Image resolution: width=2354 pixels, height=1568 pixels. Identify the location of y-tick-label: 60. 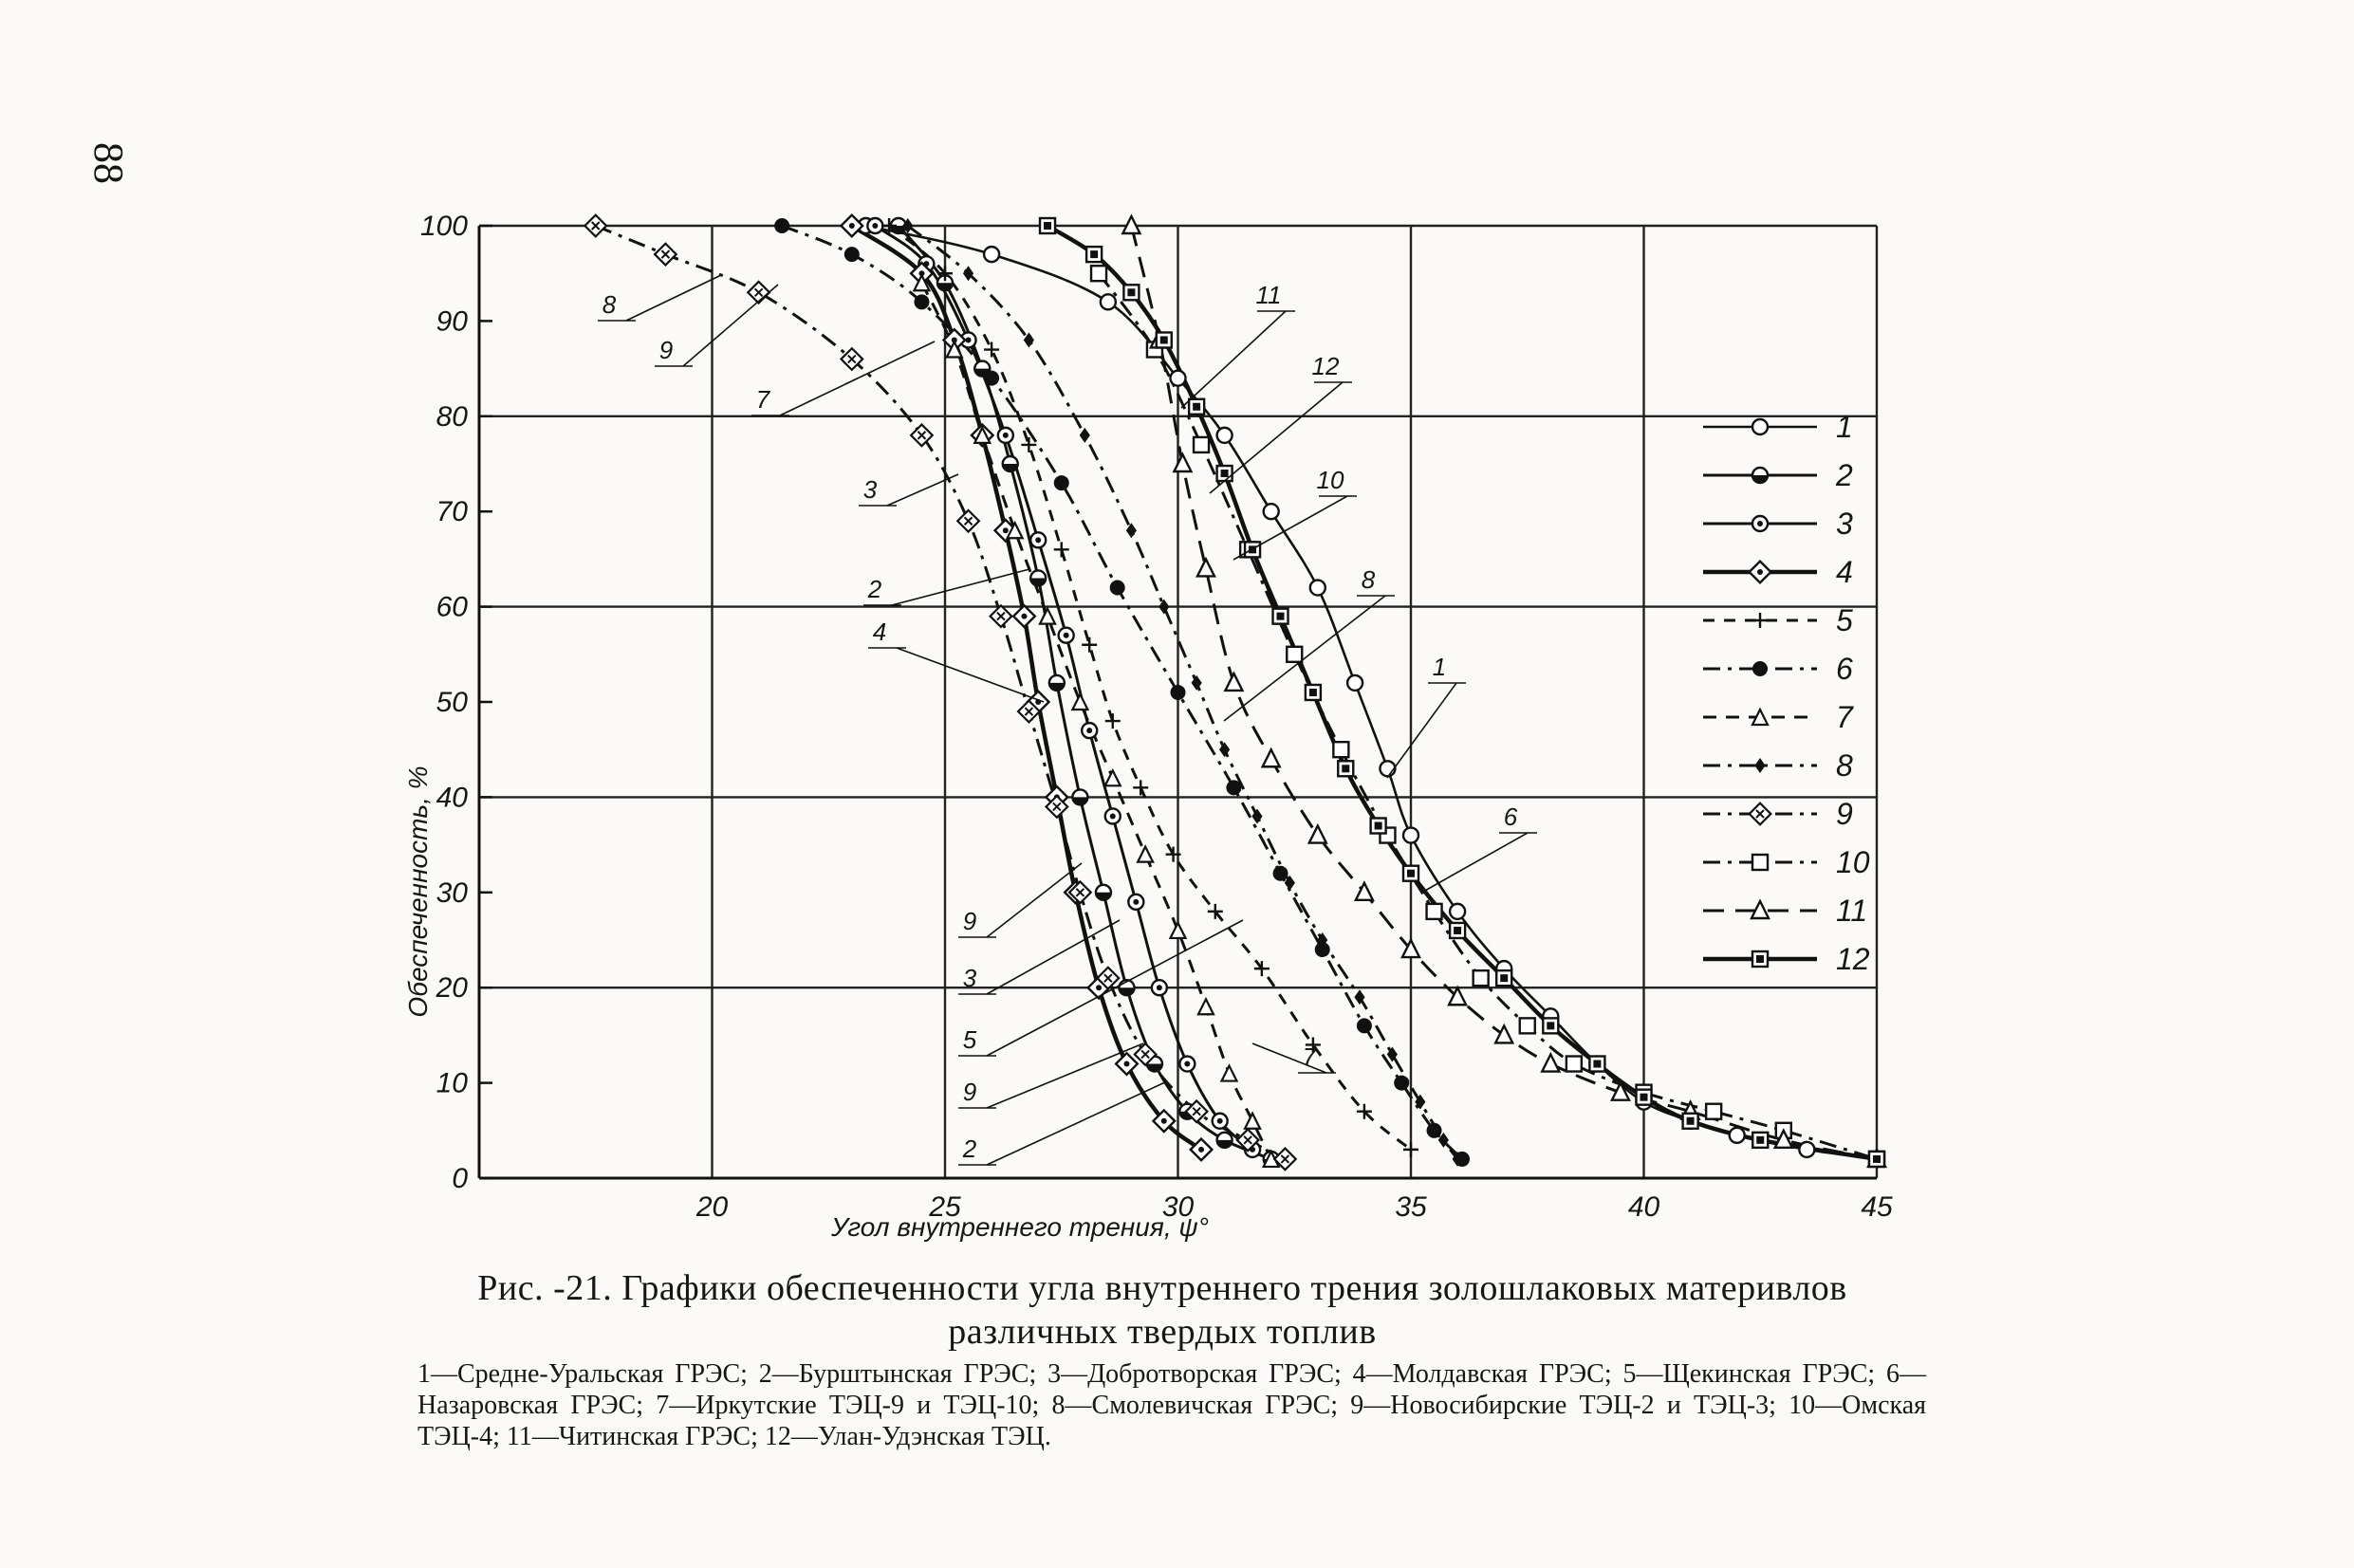
(452, 608).